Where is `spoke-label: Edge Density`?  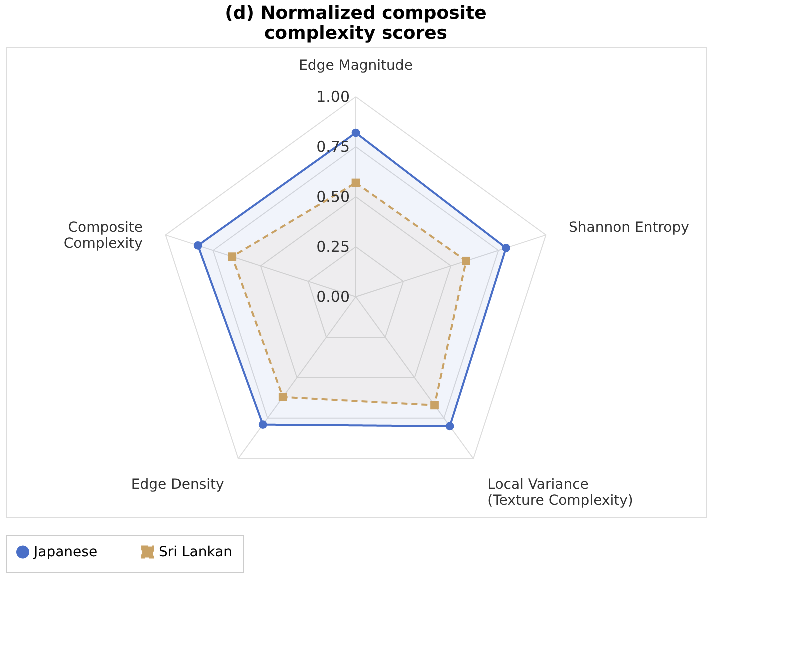
spoke-label: Edge Density is located at coordinates (177, 485).